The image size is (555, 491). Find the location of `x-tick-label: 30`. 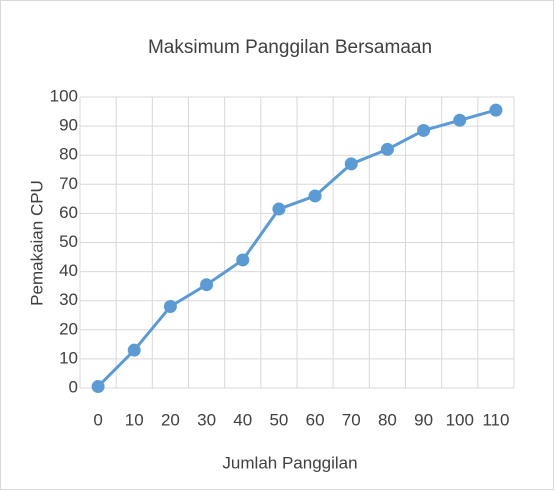

x-tick-label: 30 is located at coordinates (206, 419).